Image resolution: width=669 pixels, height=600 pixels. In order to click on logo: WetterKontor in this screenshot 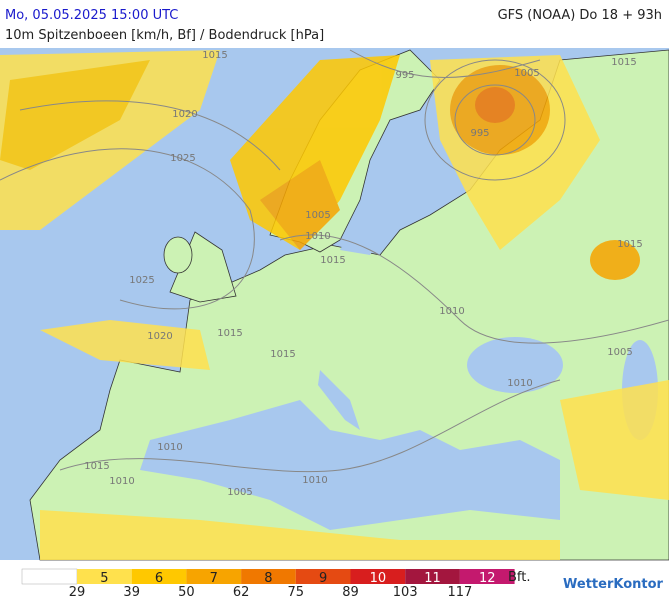, I will do `click(613, 584)`.